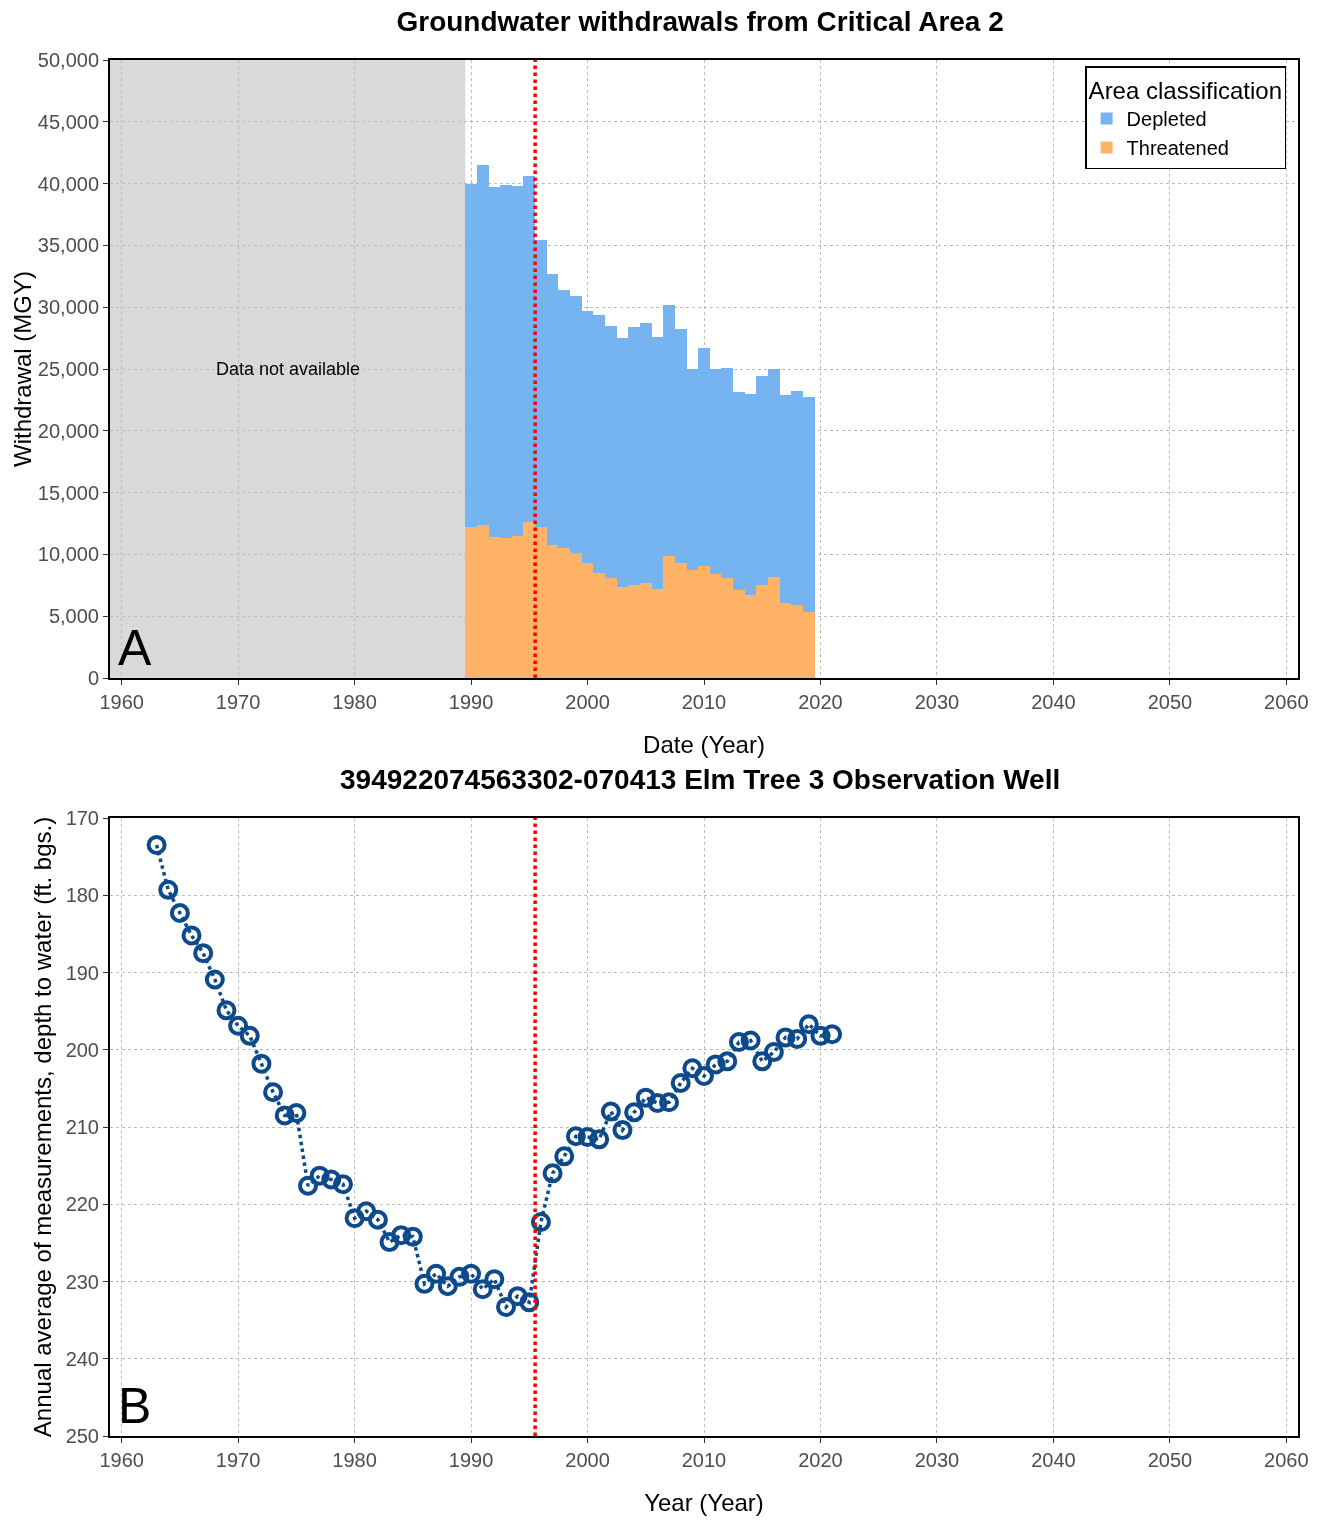 This screenshot has width=1321, height=1520. Describe the element at coordinates (82, 1127) in the screenshot. I see `y-tick-label: 210` at that location.